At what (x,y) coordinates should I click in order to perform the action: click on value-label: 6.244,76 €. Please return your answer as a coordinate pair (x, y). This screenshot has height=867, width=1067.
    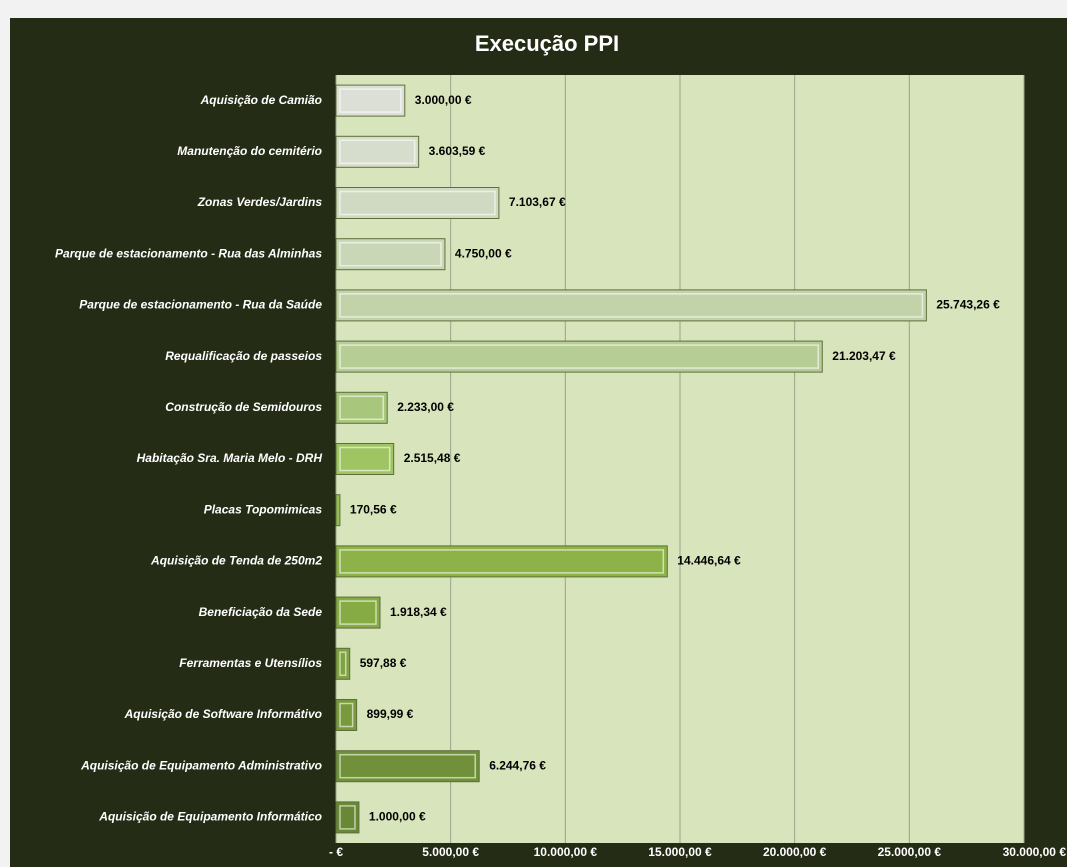
    Looking at the image, I should click on (517, 765).